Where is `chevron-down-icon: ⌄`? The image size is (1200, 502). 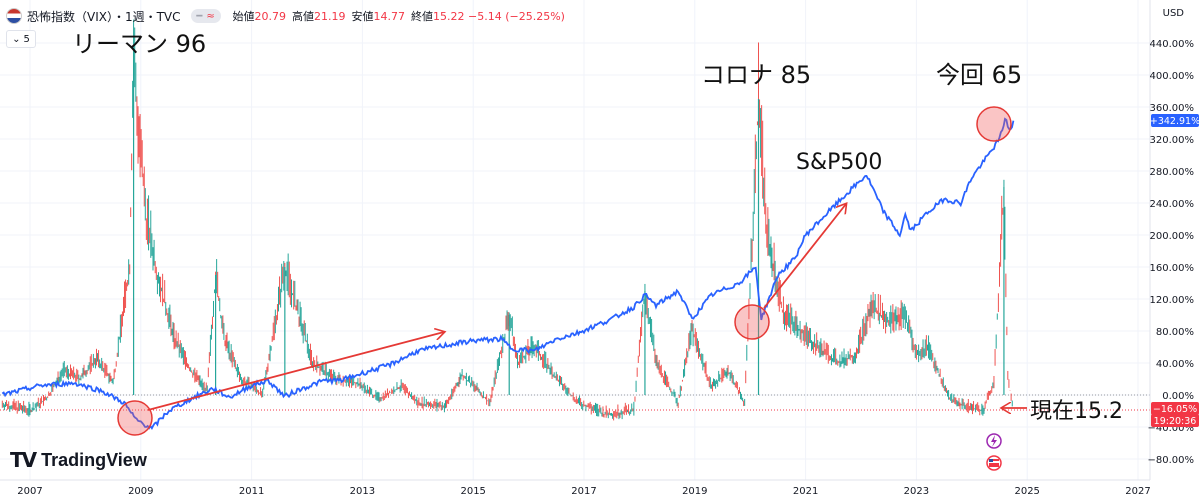 chevron-down-icon: ⌄ is located at coordinates (16, 39).